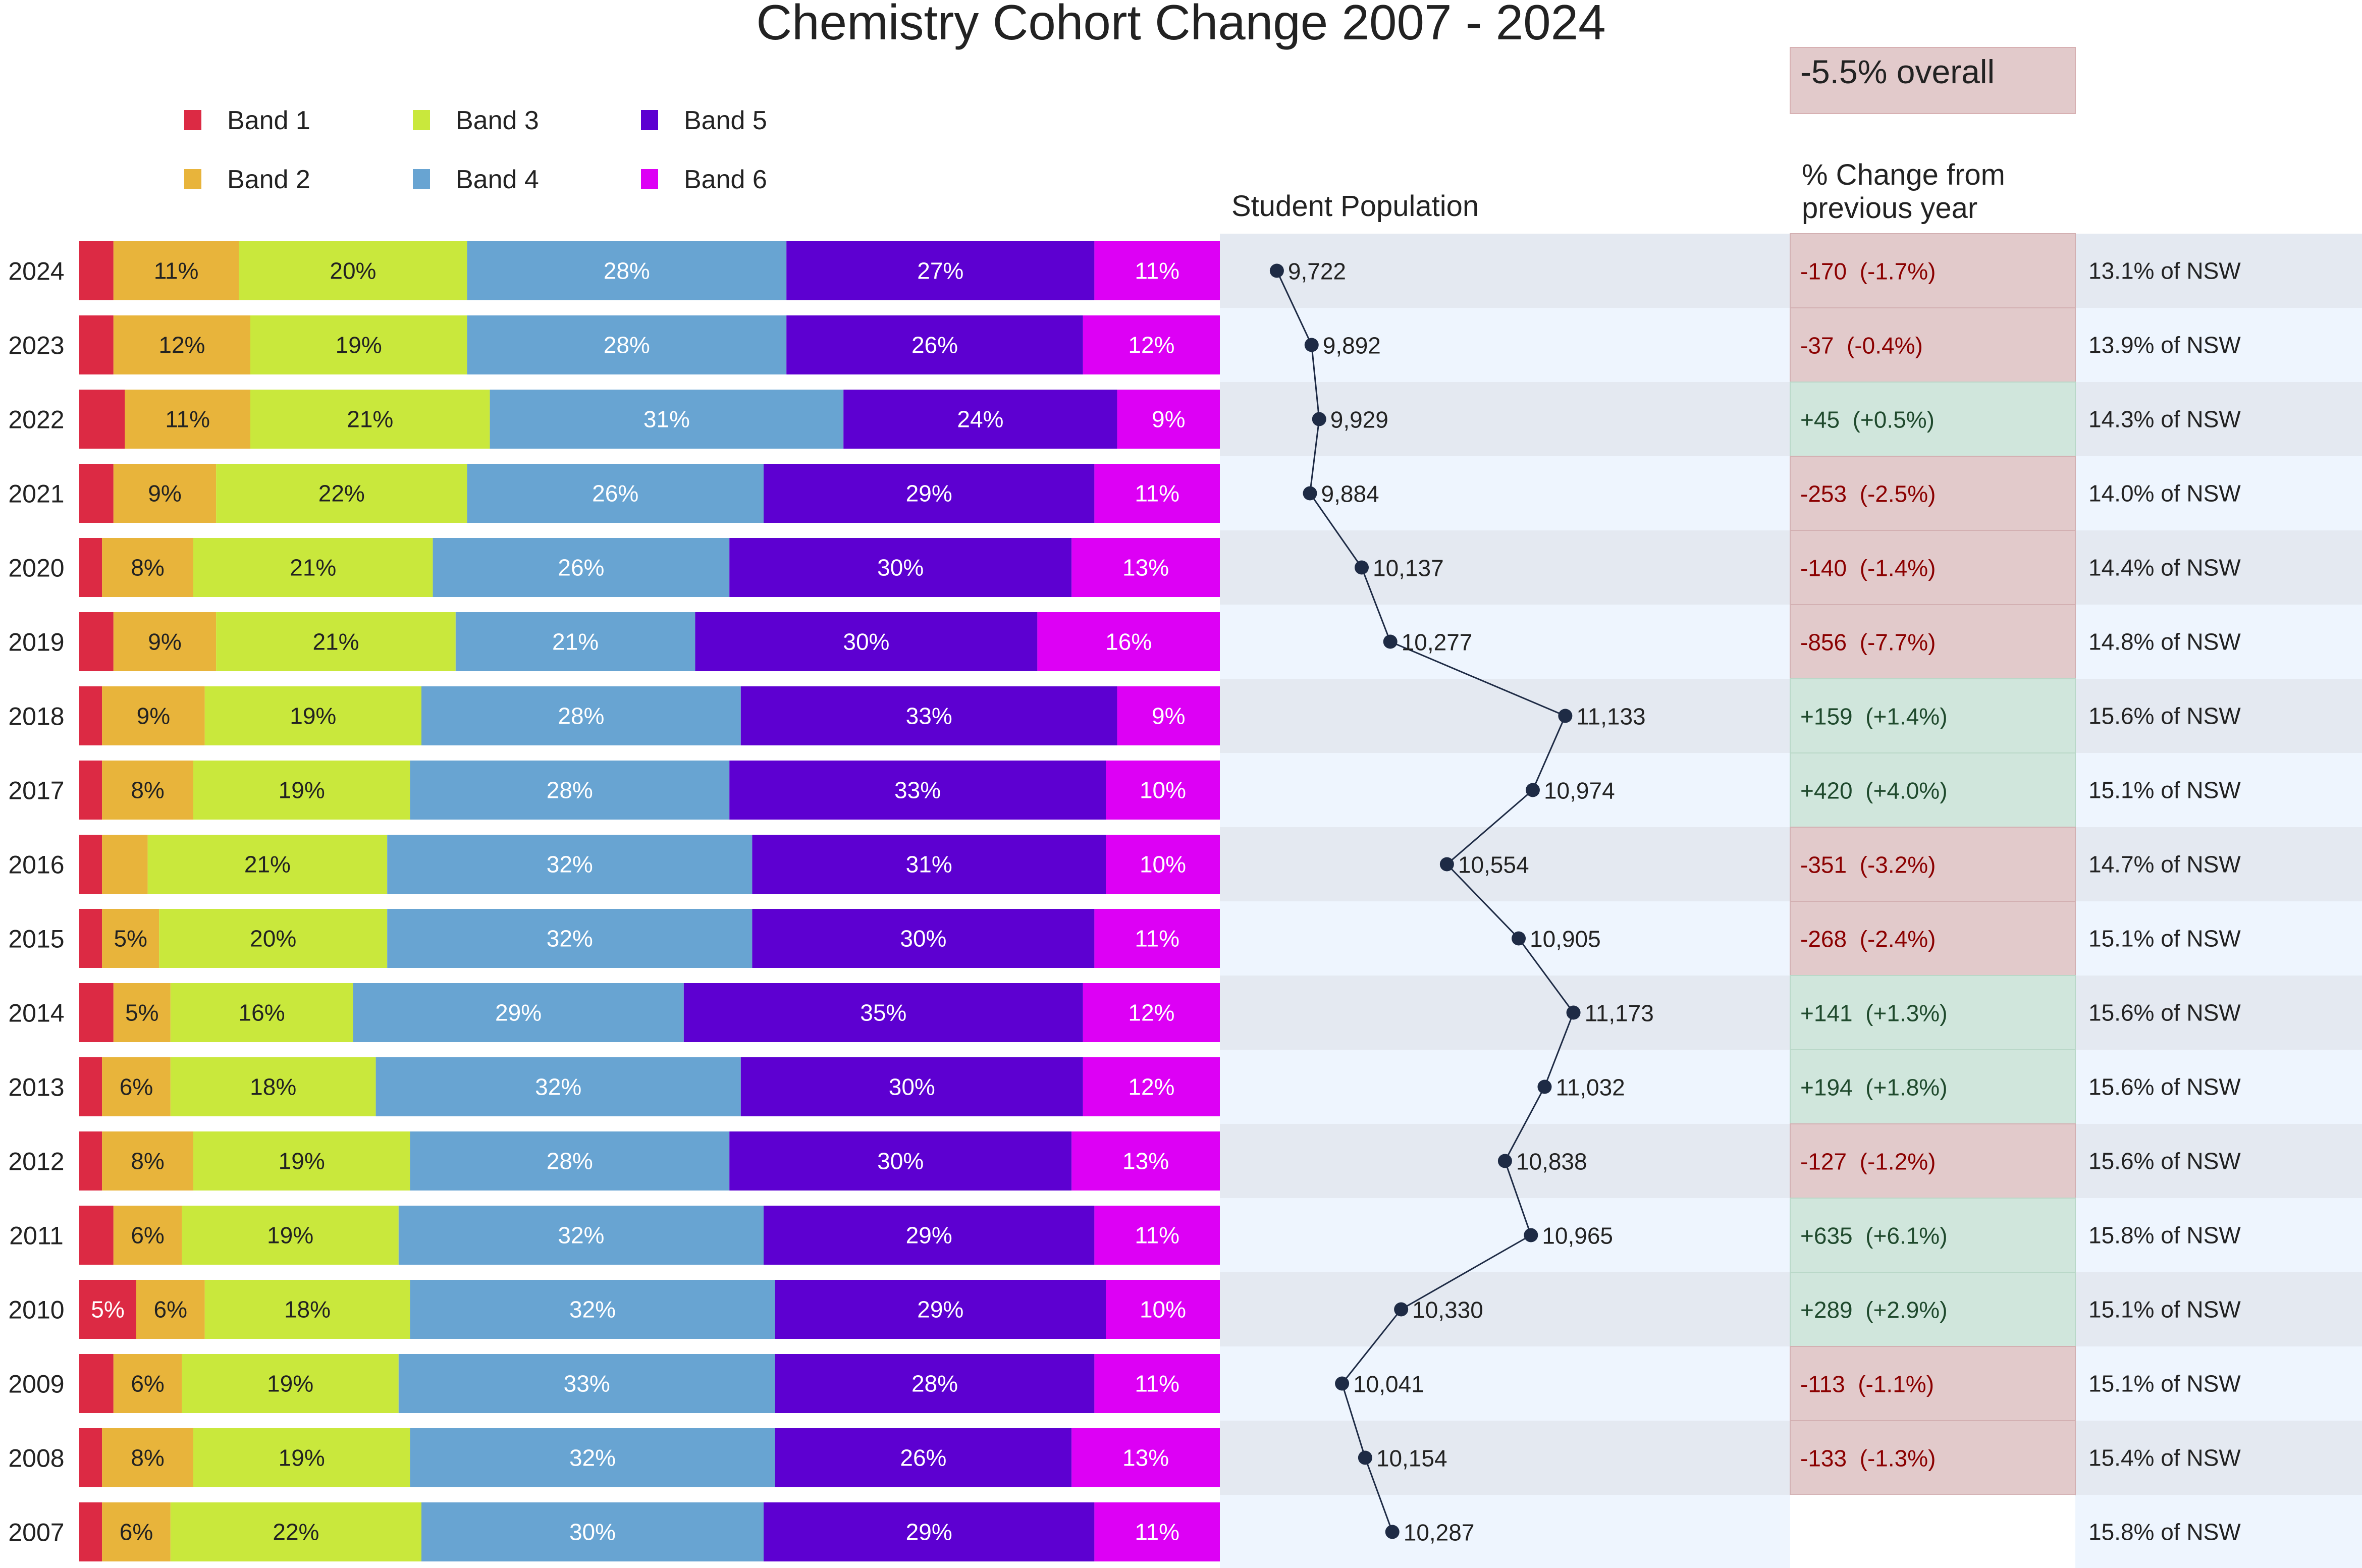  What do you see at coordinates (2164, 493) in the screenshot?
I see `nsw-share-label: 14.0% of NSW` at bounding box center [2164, 493].